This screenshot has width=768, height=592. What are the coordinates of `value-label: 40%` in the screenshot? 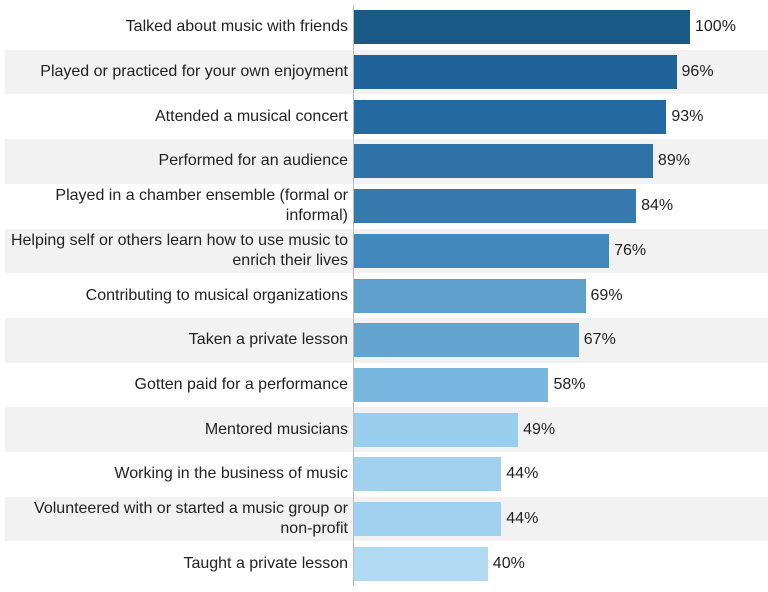 It's located at (508, 563).